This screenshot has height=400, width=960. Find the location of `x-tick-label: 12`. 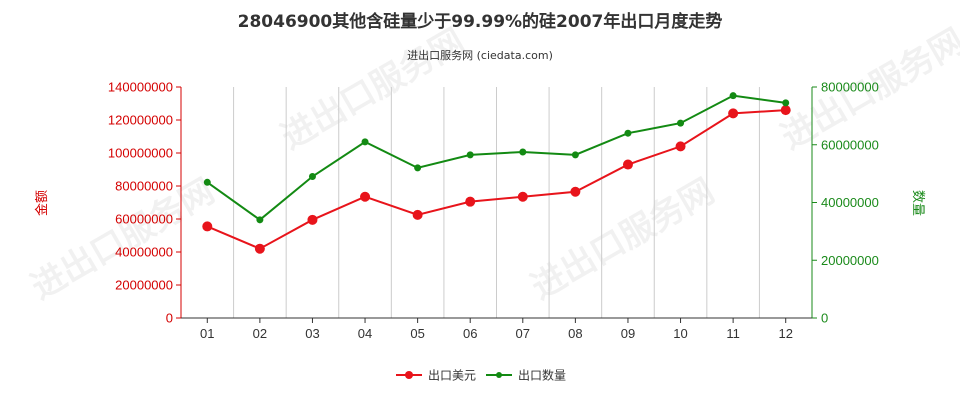

x-tick-label: 12 is located at coordinates (785, 333).